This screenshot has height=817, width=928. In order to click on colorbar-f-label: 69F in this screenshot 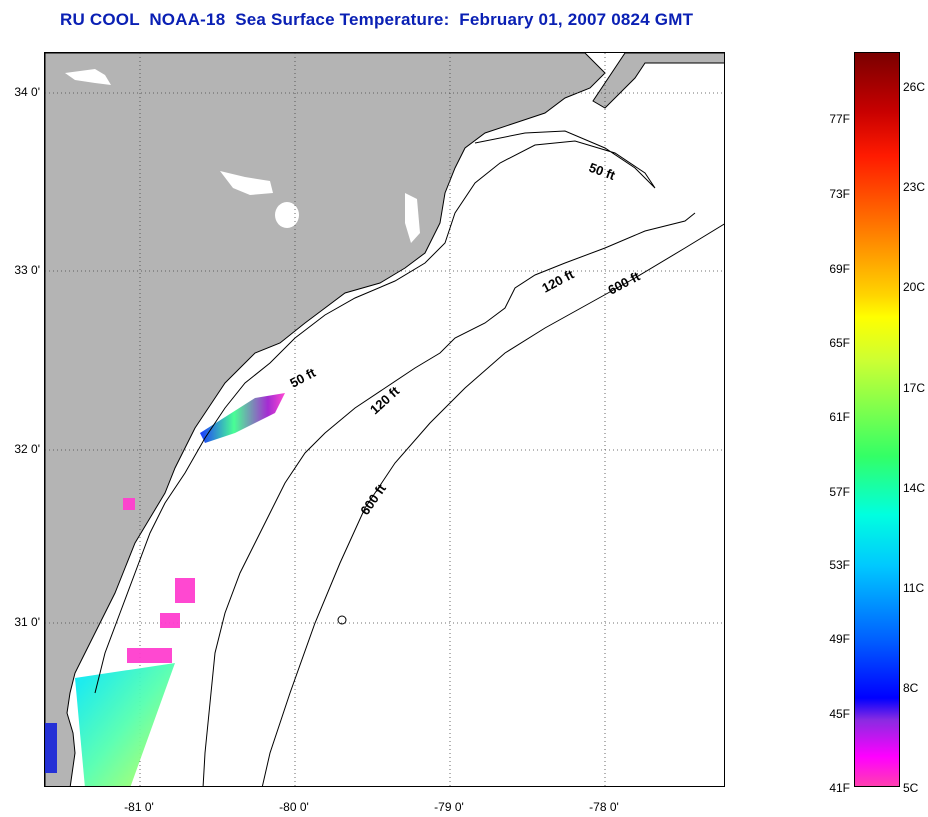, I will do `click(839, 269)`.